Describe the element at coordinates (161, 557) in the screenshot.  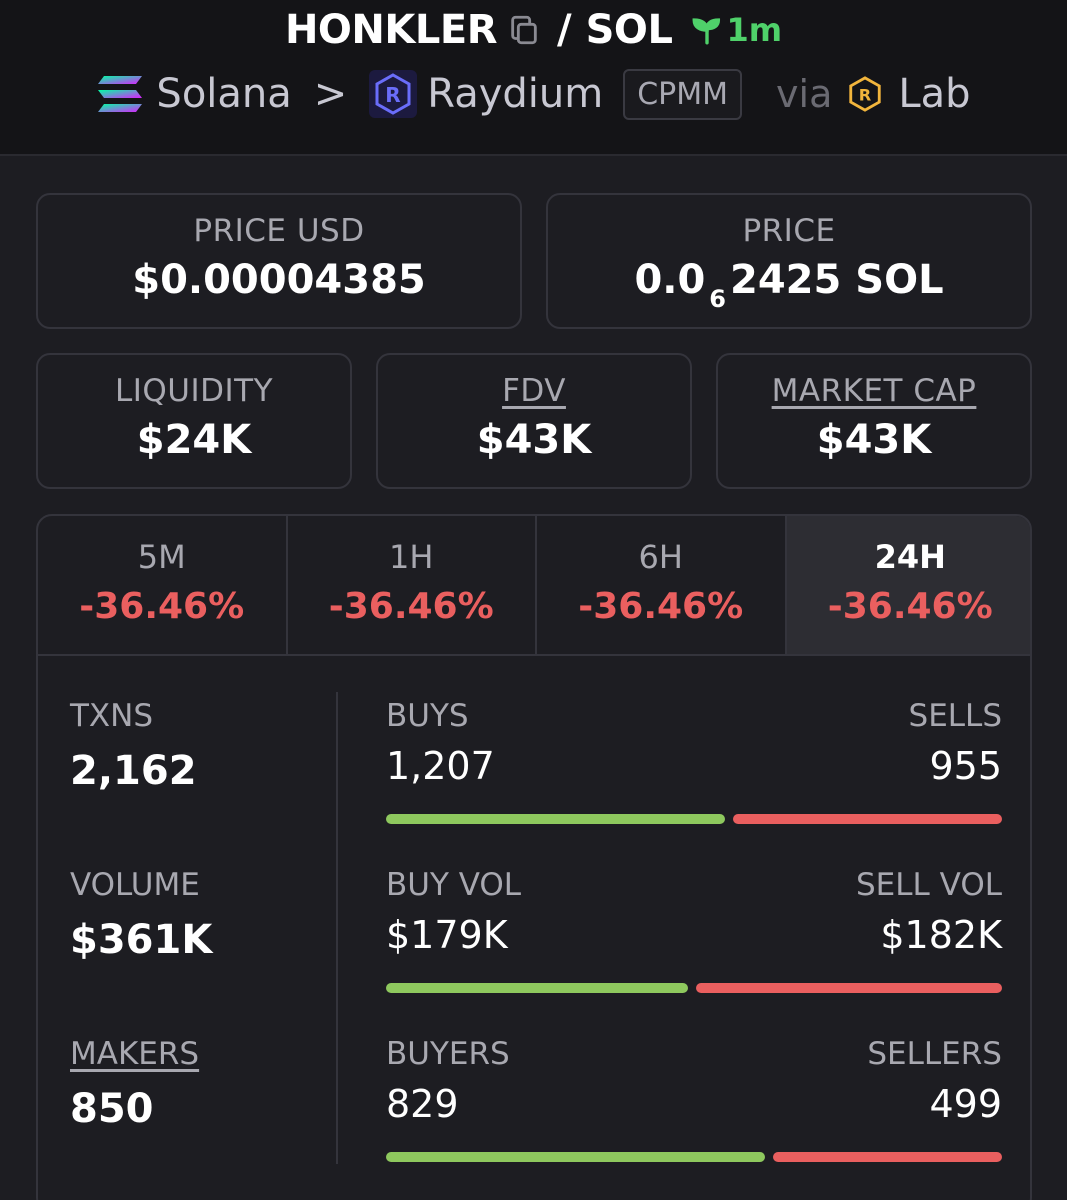
I see `tab-label: 5M` at that location.